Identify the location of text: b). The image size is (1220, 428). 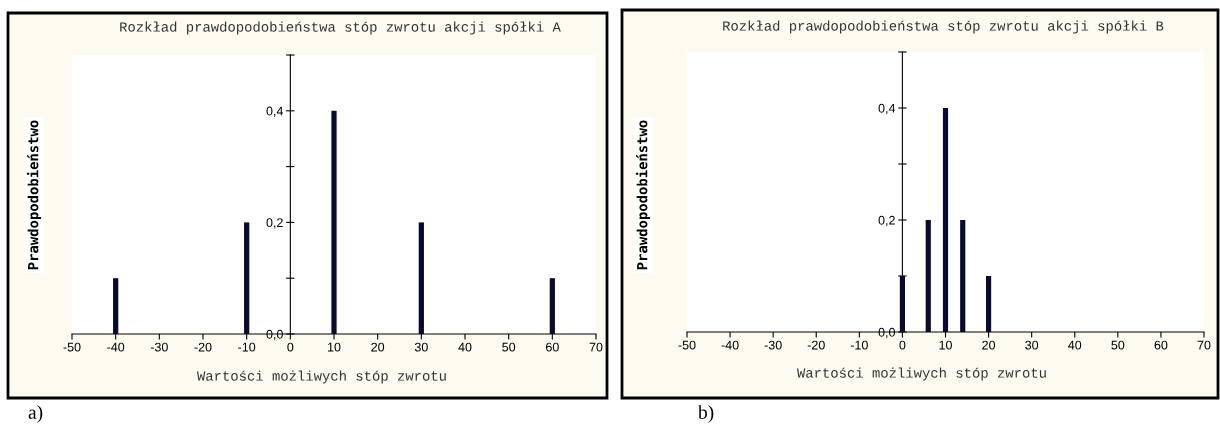
(706, 414).